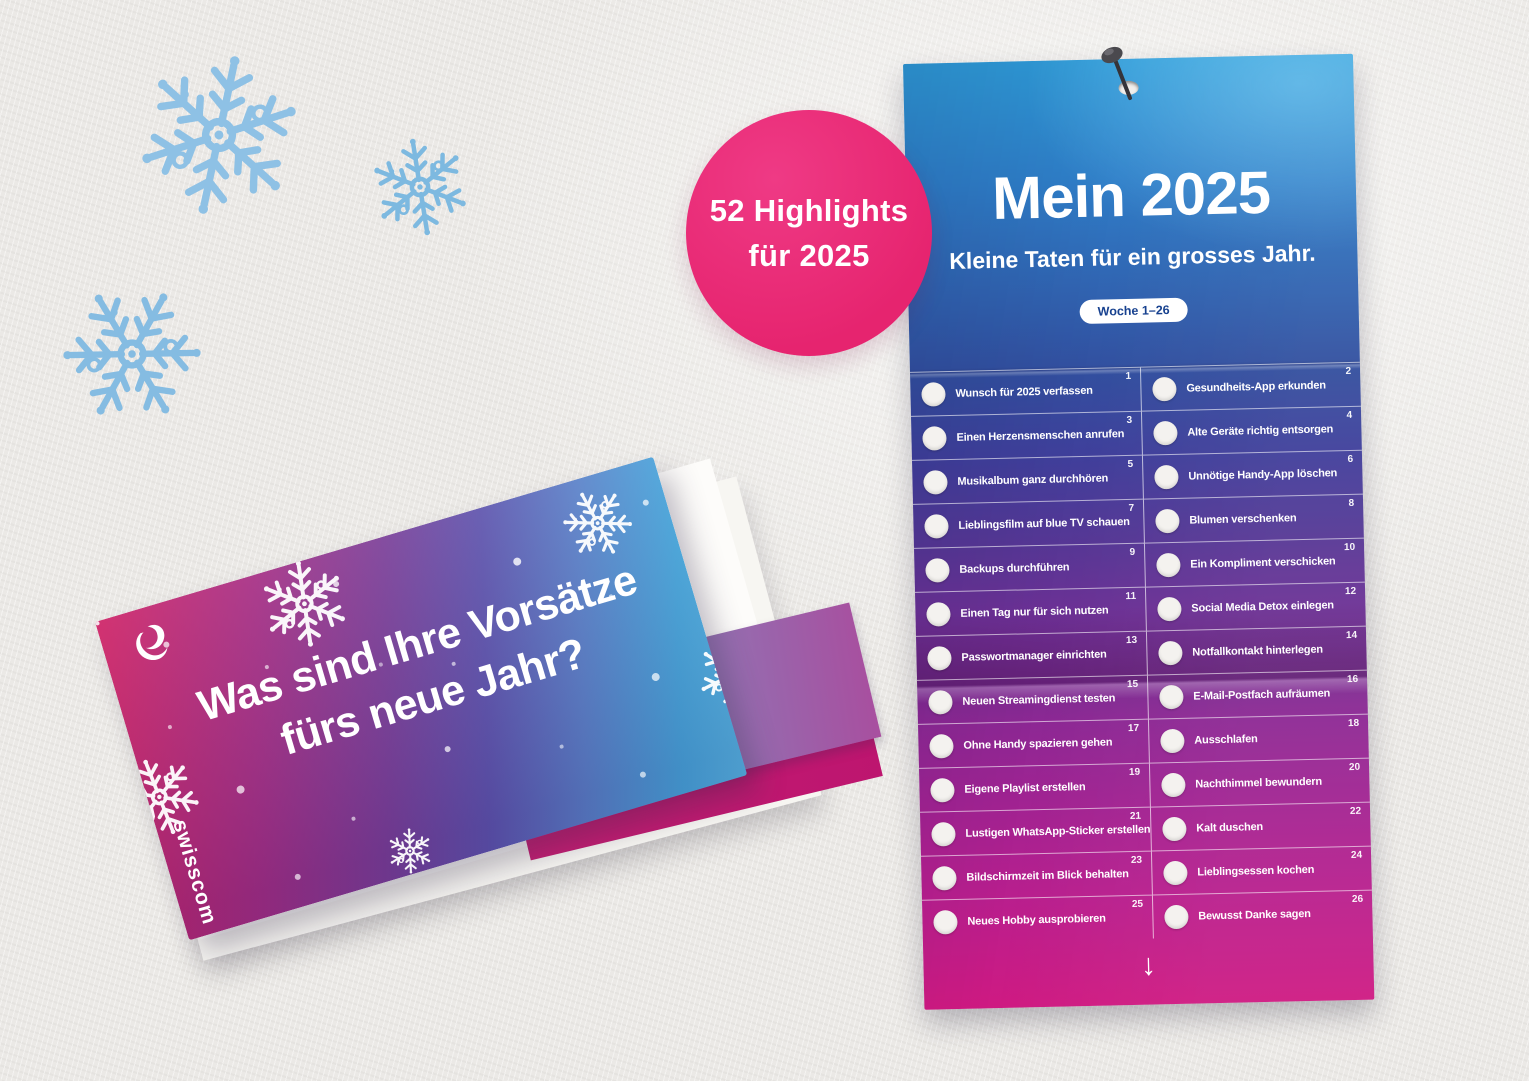 The image size is (1529, 1081). I want to click on week-number: 2, so click(1348, 371).